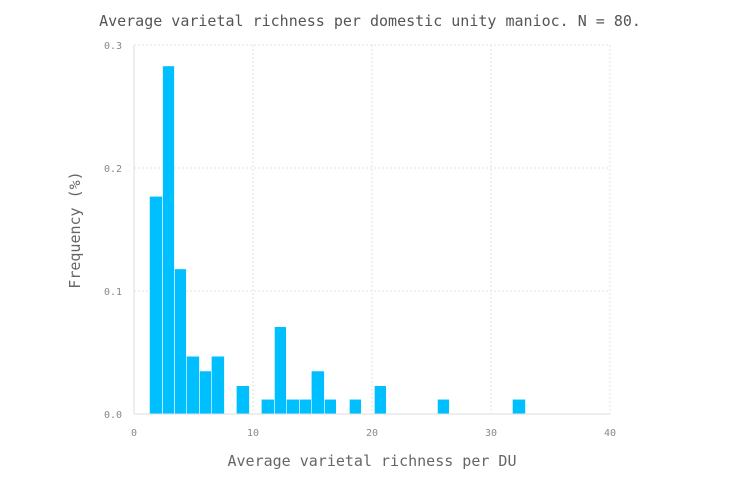 The width and height of the screenshot is (737, 495). I want to click on y-tick-label: 0.2, so click(113, 169).